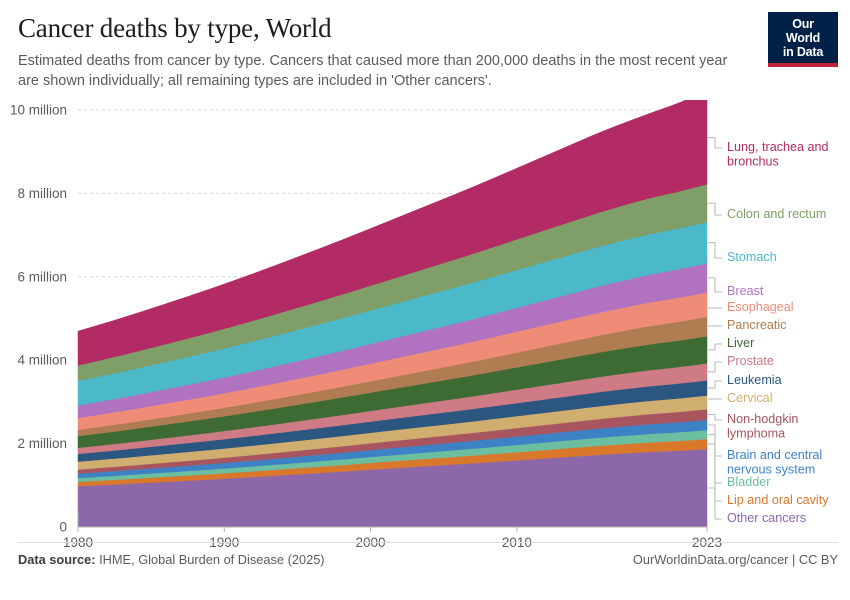 The height and width of the screenshot is (600, 850). What do you see at coordinates (748, 482) in the screenshot?
I see `legend-item-bladder: Bladder` at bounding box center [748, 482].